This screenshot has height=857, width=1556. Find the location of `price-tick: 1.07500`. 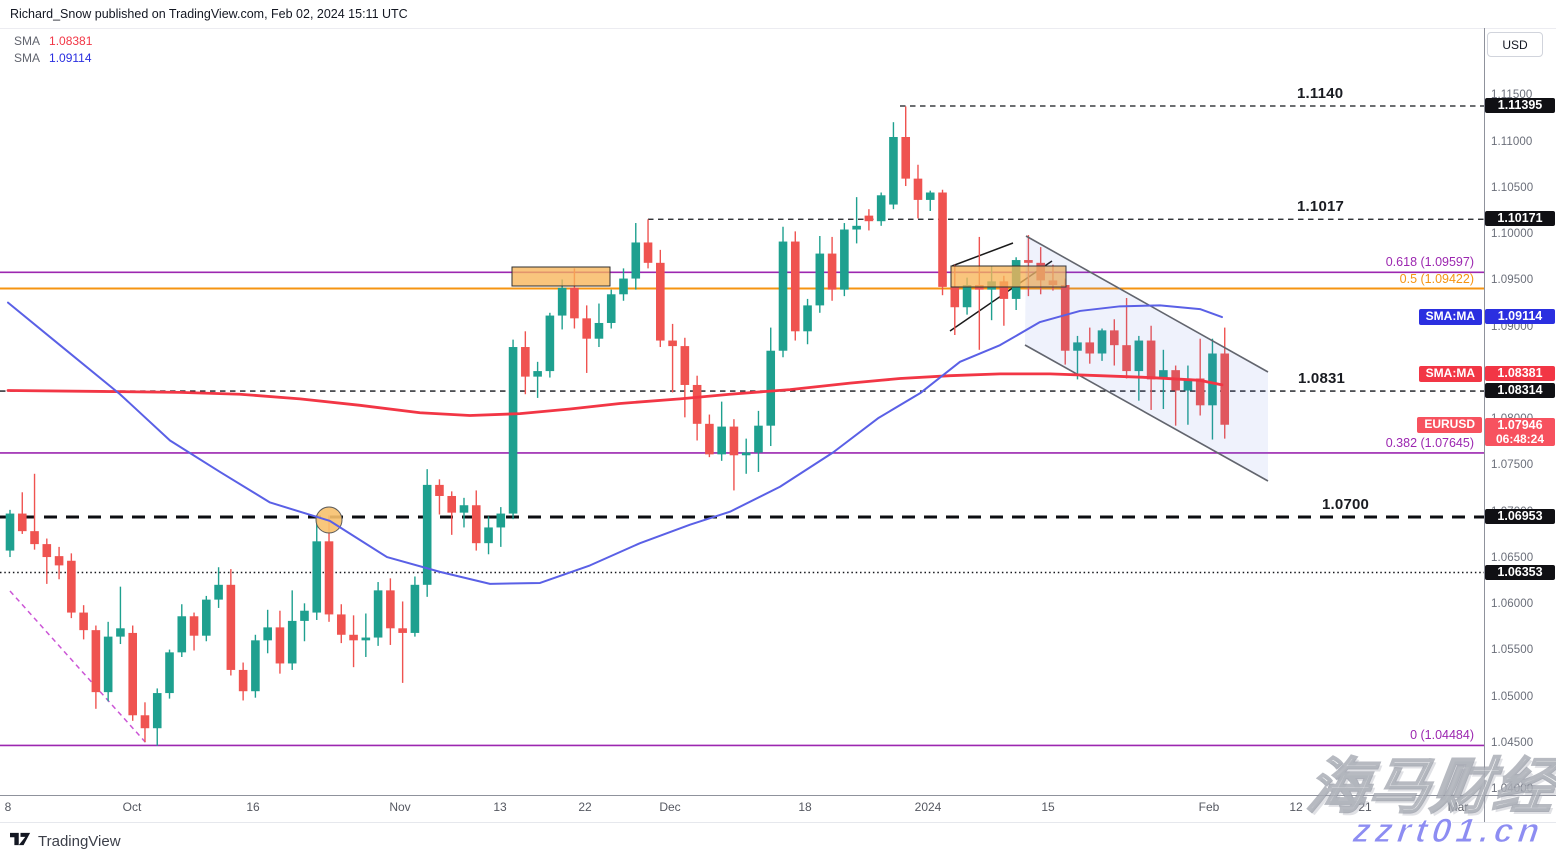

price-tick: 1.07500 is located at coordinates (1512, 465).